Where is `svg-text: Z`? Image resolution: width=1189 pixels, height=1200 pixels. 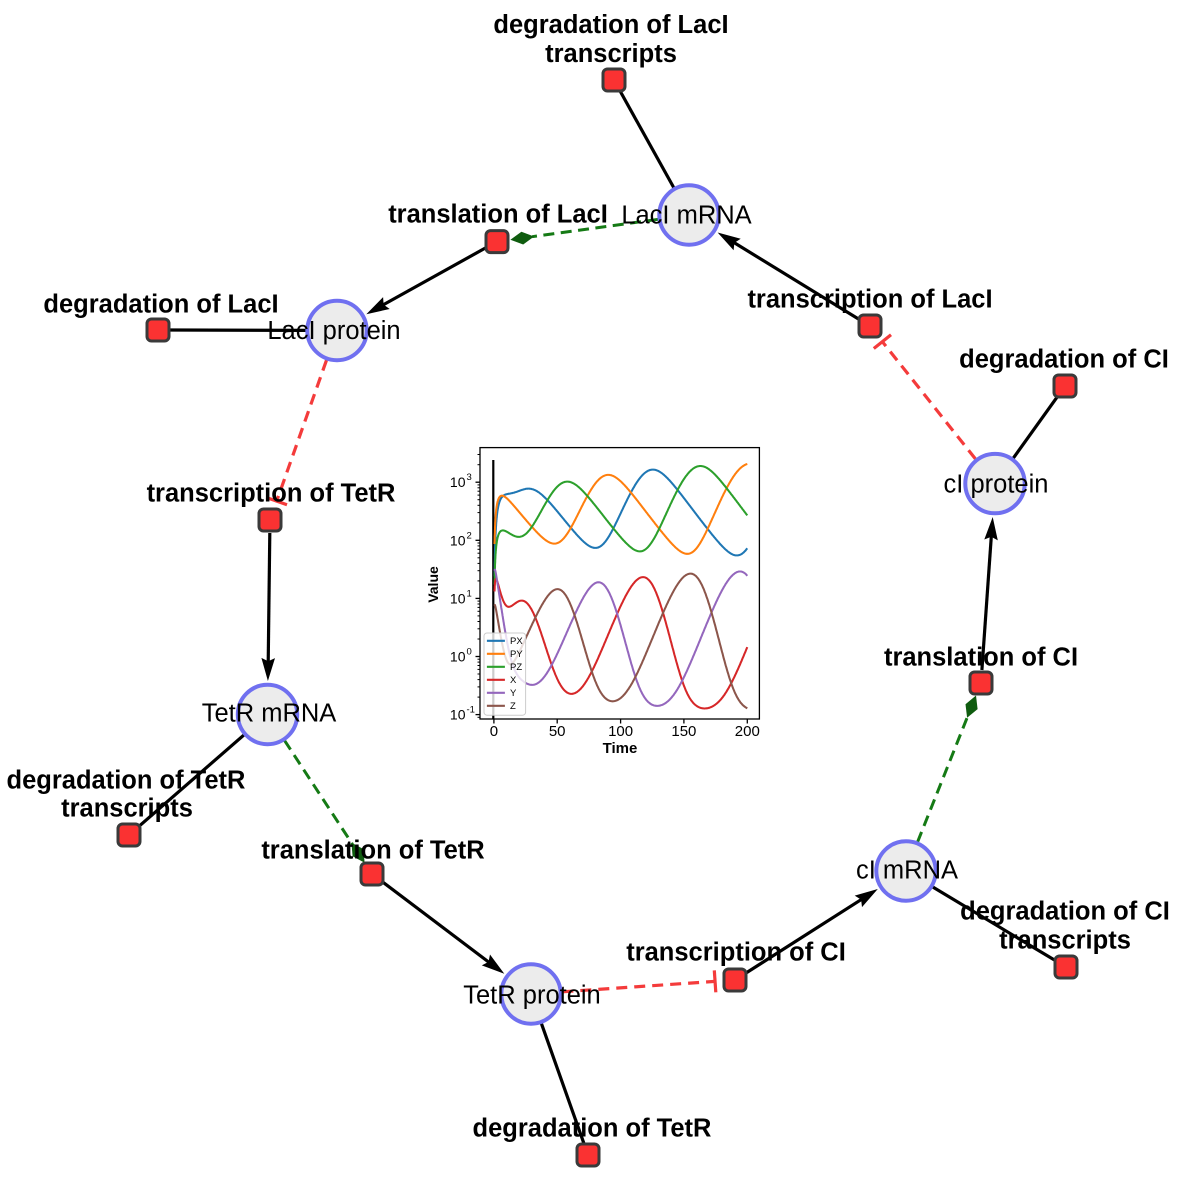
svg-text: Z is located at coordinates (513, 706).